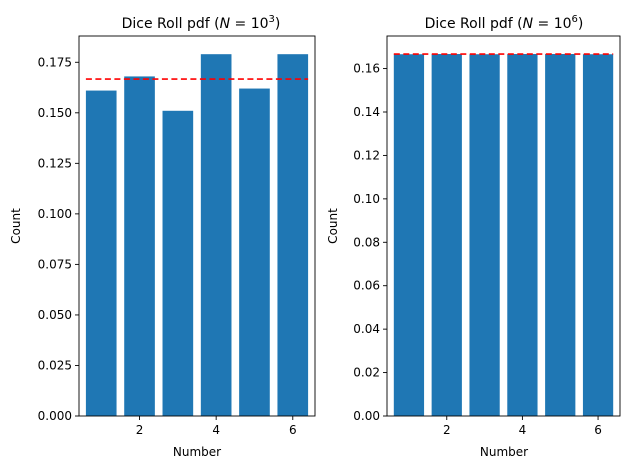 This screenshot has height=470, width=630. Describe the element at coordinates (366, 286) in the screenshot. I see `right-y-tick-label: 0.06` at that location.